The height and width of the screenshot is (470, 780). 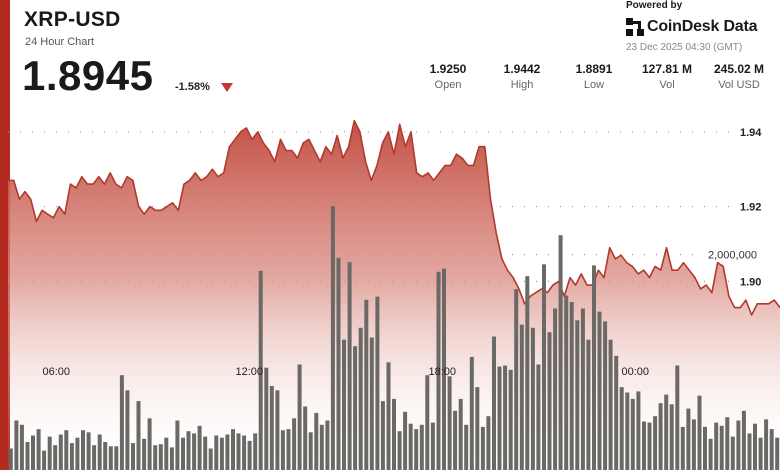 I want to click on stat-low-value: 1.8891, so click(x=594, y=69).